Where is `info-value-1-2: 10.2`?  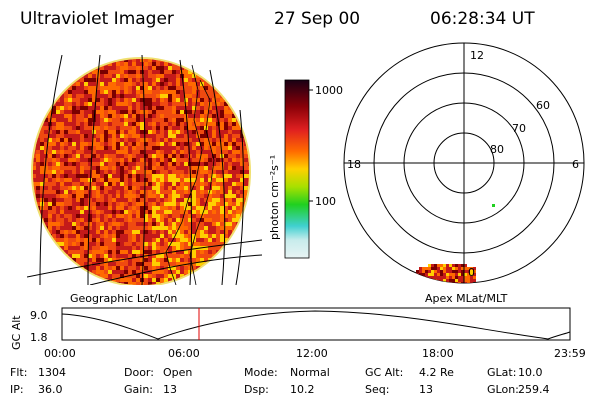 info-value-1-2: 10.2 is located at coordinates (302, 389).